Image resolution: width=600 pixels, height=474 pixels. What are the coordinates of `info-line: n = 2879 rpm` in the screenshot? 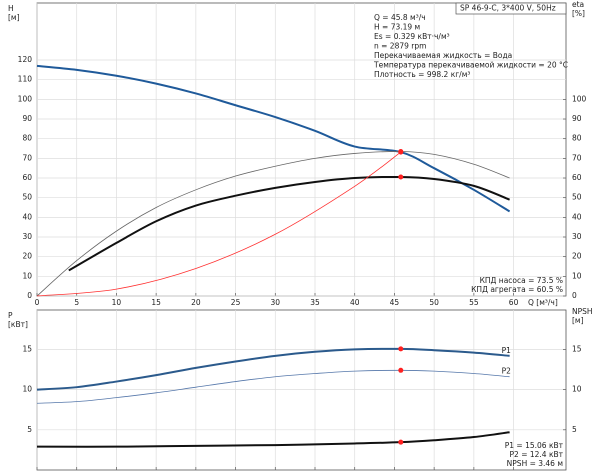 It's located at (400, 46).